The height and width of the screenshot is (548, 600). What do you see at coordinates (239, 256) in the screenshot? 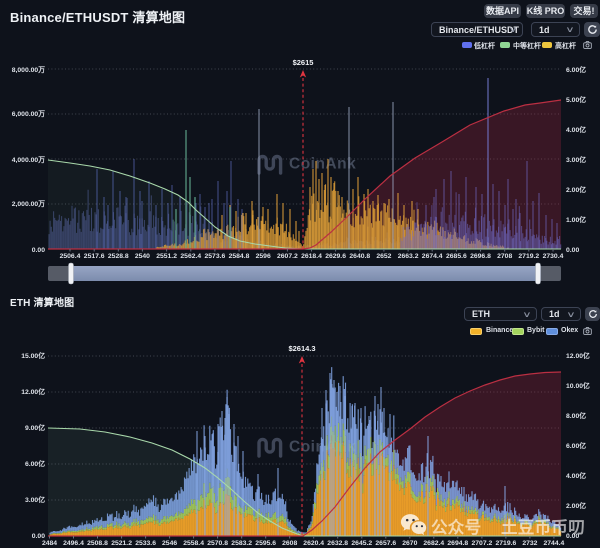
I see `svg-text: 2584.8` at bounding box center [239, 256].